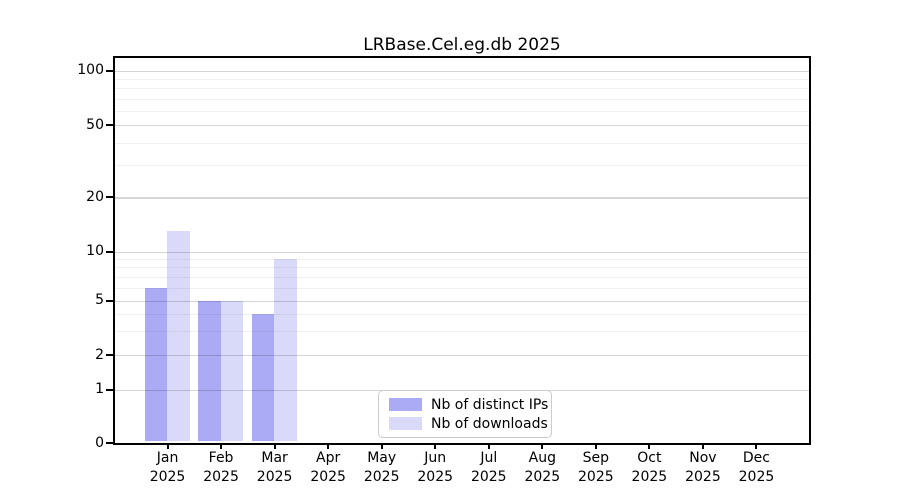 The image size is (900, 500). What do you see at coordinates (489, 458) in the screenshot?
I see `month-label: Jul` at bounding box center [489, 458].